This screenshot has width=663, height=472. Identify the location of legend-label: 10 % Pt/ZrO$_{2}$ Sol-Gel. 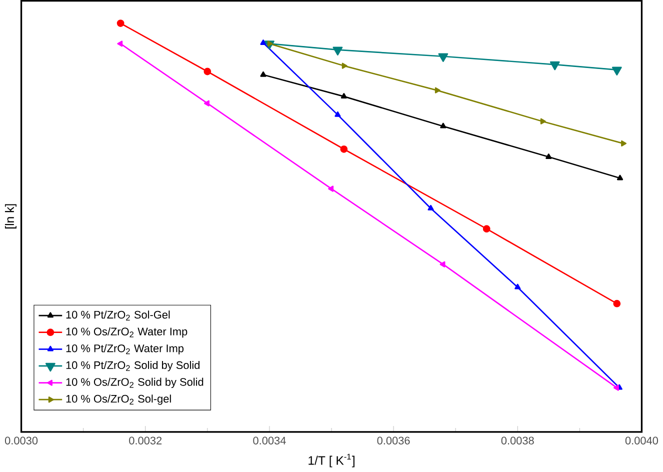
(118, 315).